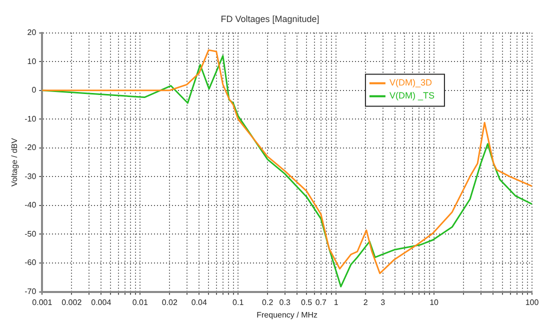  I want to click on x-tick-label: 0.04, so click(199, 302).